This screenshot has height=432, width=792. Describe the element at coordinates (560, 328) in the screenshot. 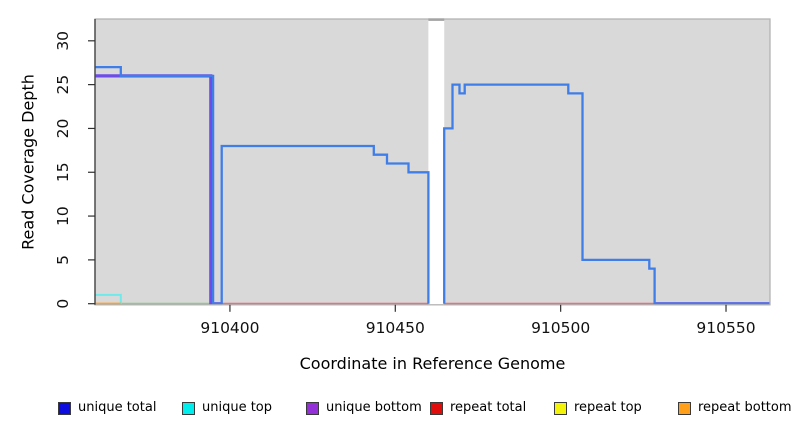

I see `x-tick-label: 910500` at that location.